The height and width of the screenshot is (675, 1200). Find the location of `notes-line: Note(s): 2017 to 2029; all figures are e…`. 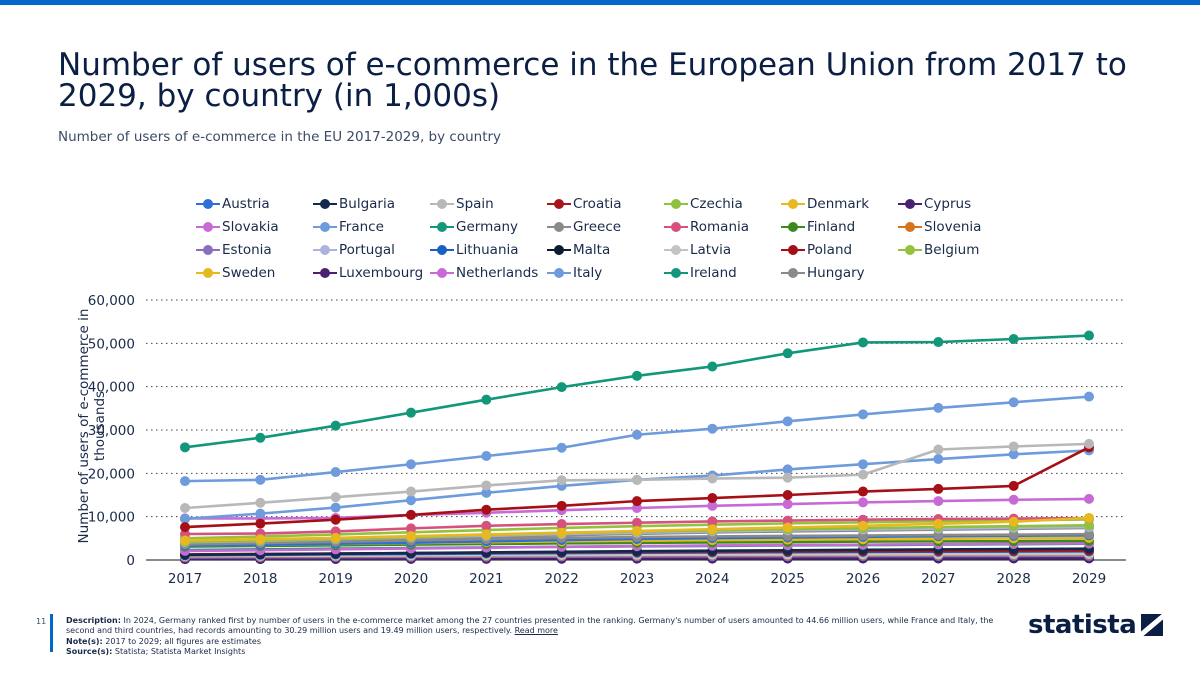

notes-line: Note(s): 2017 to 2029; all figures are e… is located at coordinates (531, 642).